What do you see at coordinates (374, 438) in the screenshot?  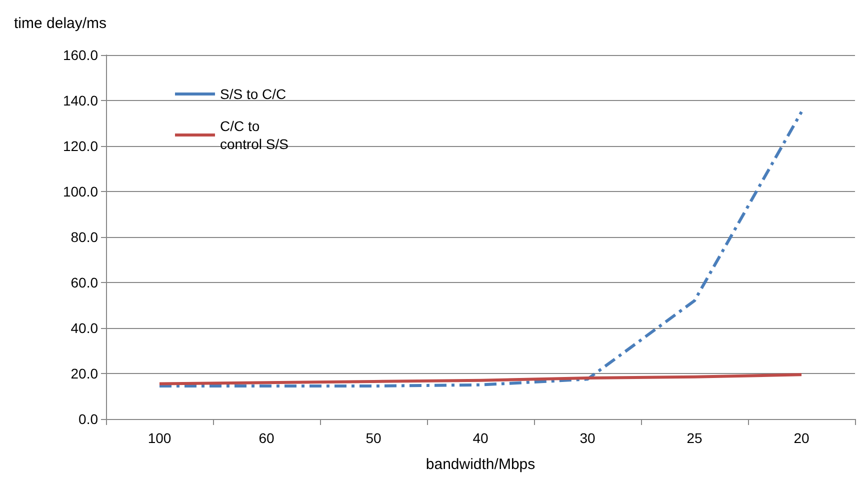 I see `x-tick-label: 50` at bounding box center [374, 438].